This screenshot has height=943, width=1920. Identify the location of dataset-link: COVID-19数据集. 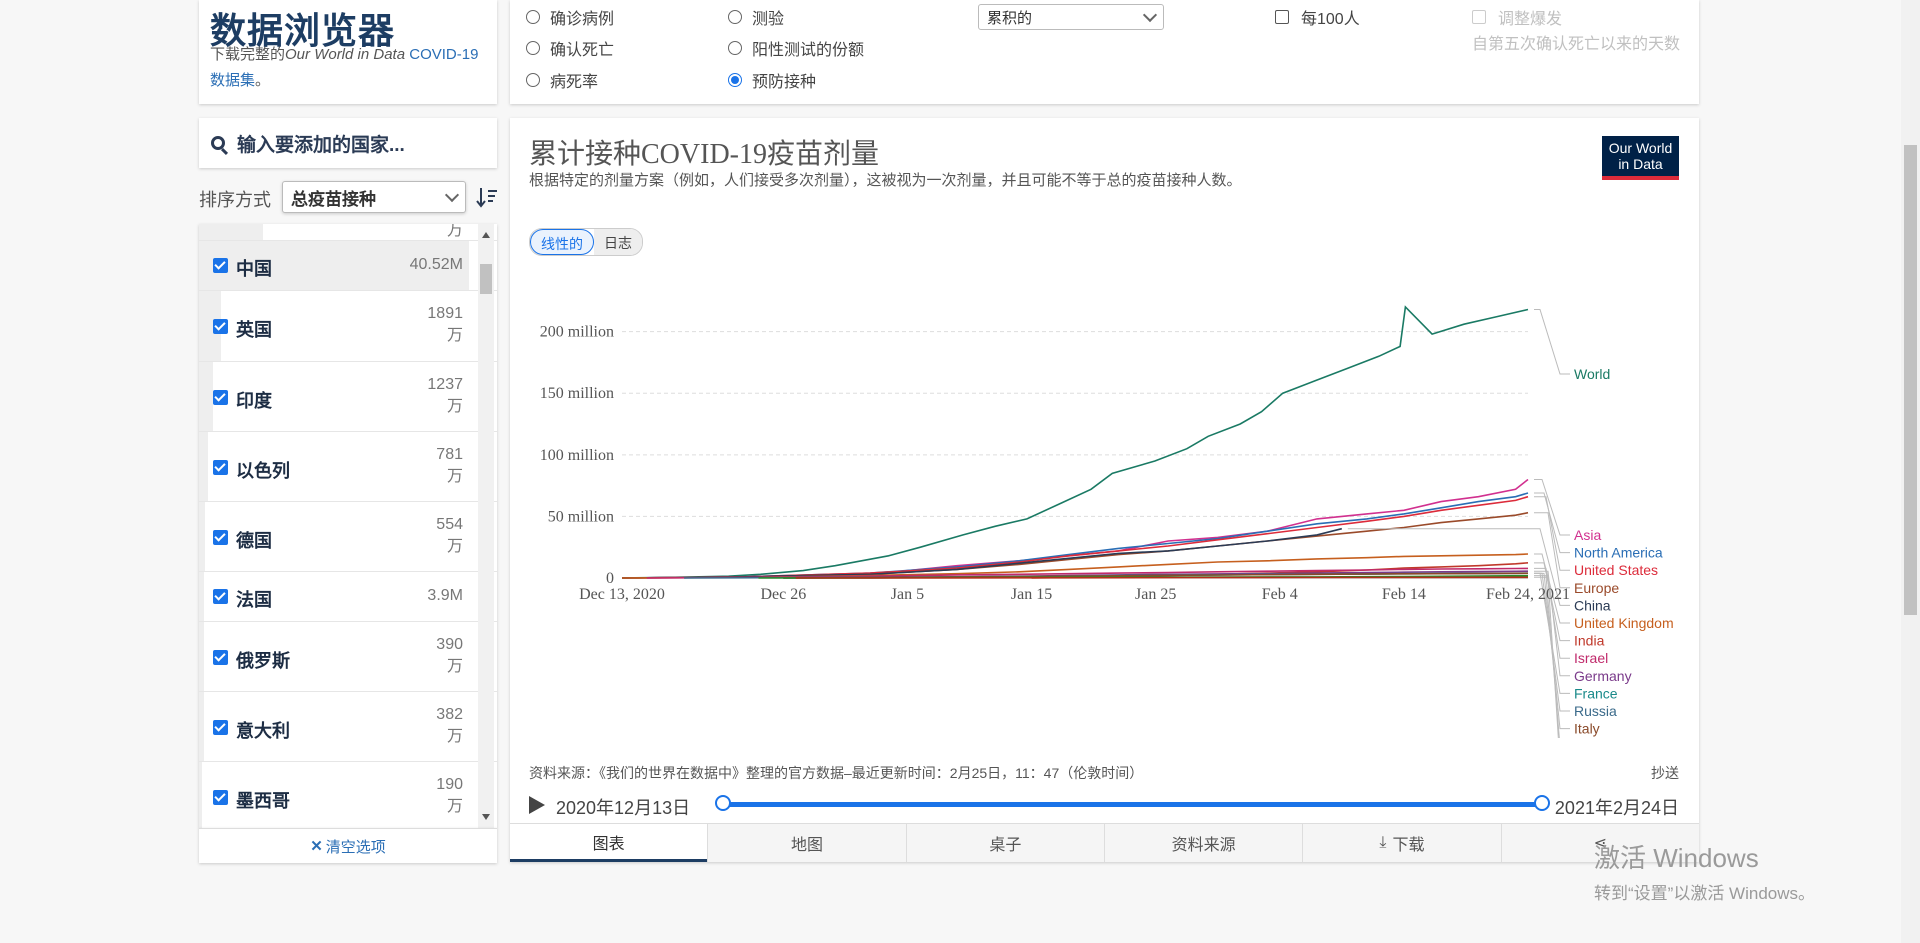
(344, 67).